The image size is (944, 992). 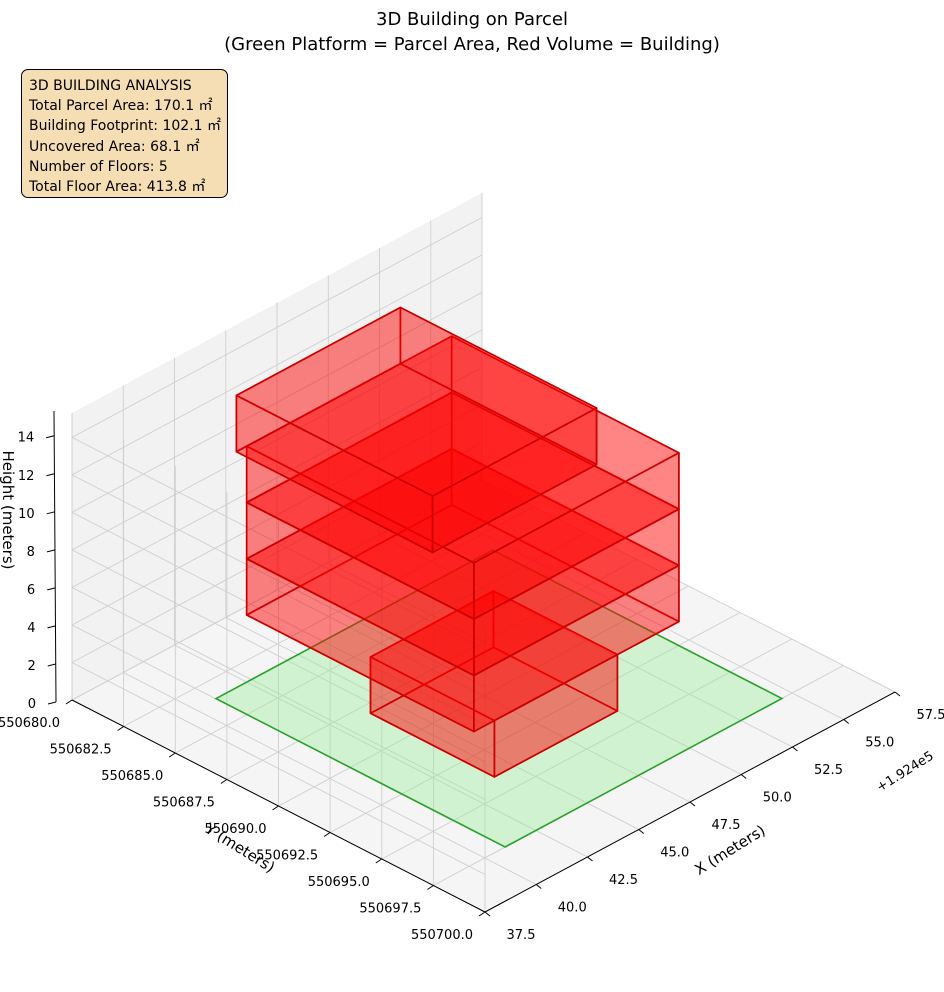 I want to click on x-tick-label: 52.5, so click(x=828, y=770).